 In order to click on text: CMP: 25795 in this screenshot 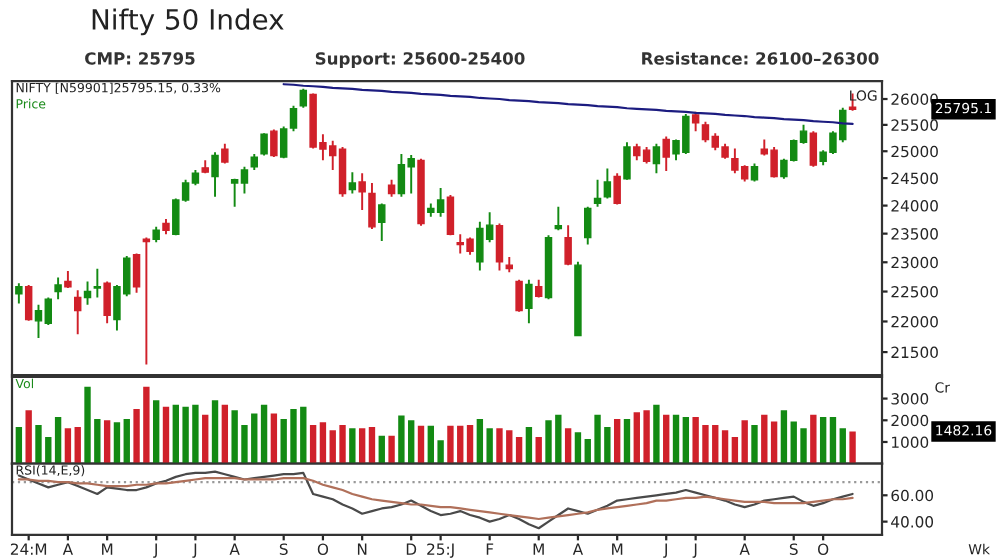, I will do `click(140, 58)`.